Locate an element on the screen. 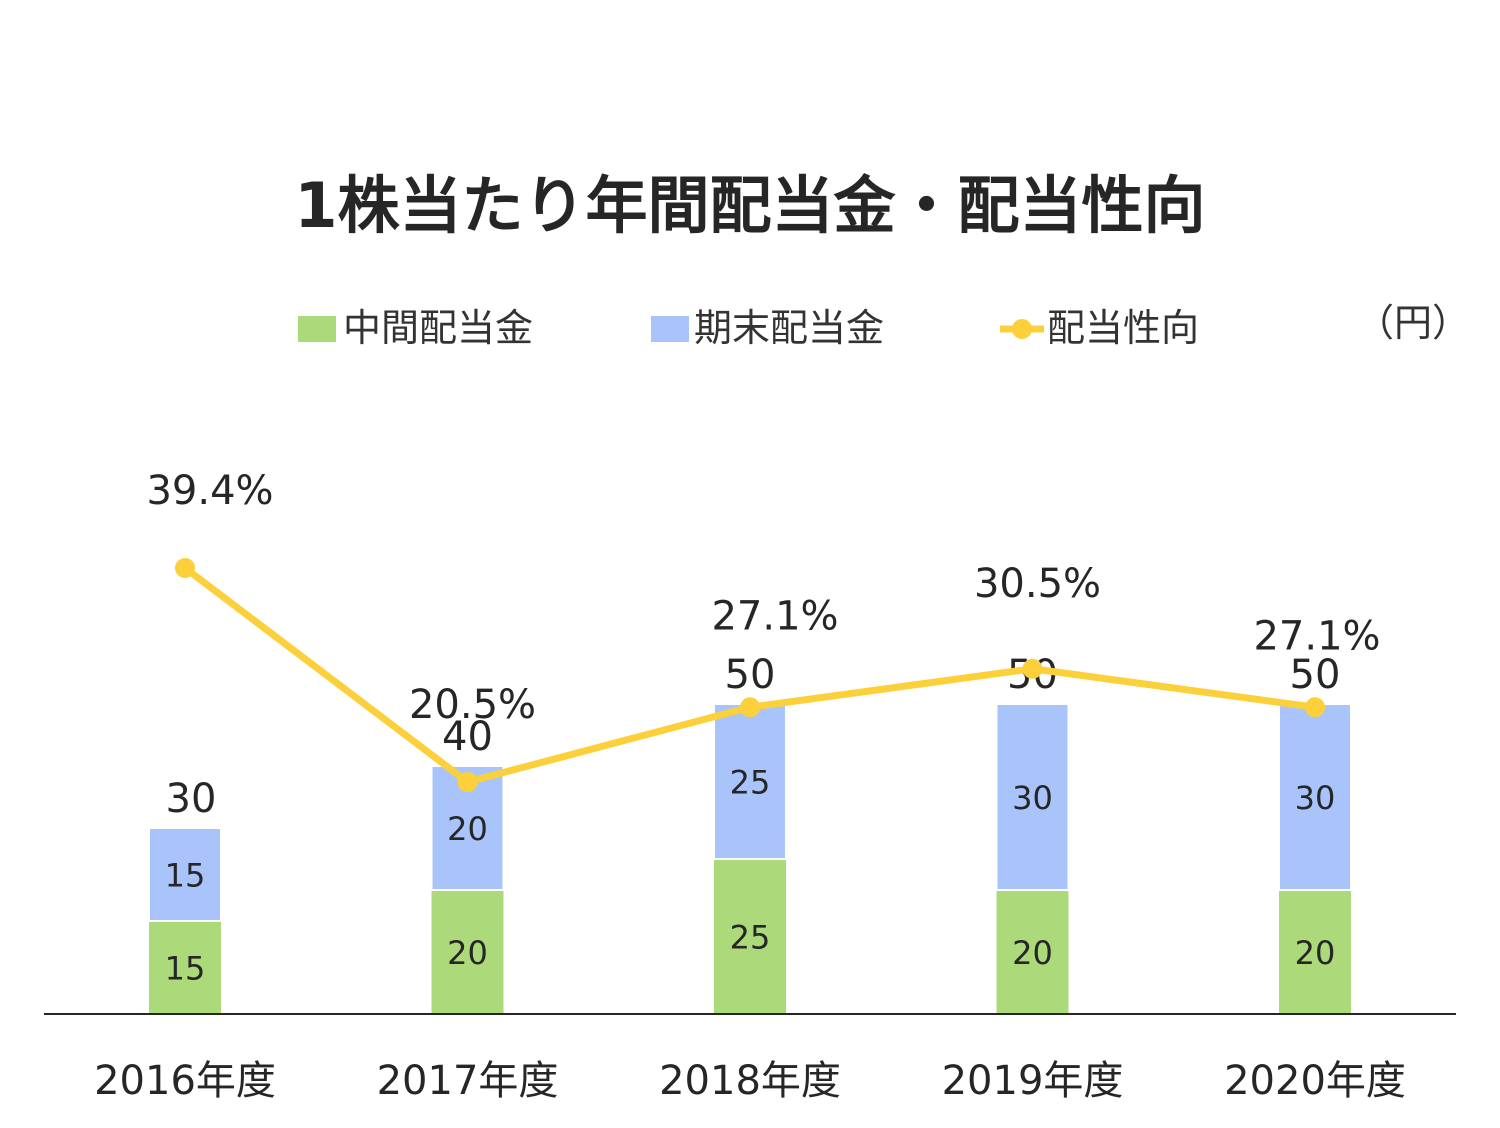  bar-total-label: 30 is located at coordinates (191, 799).